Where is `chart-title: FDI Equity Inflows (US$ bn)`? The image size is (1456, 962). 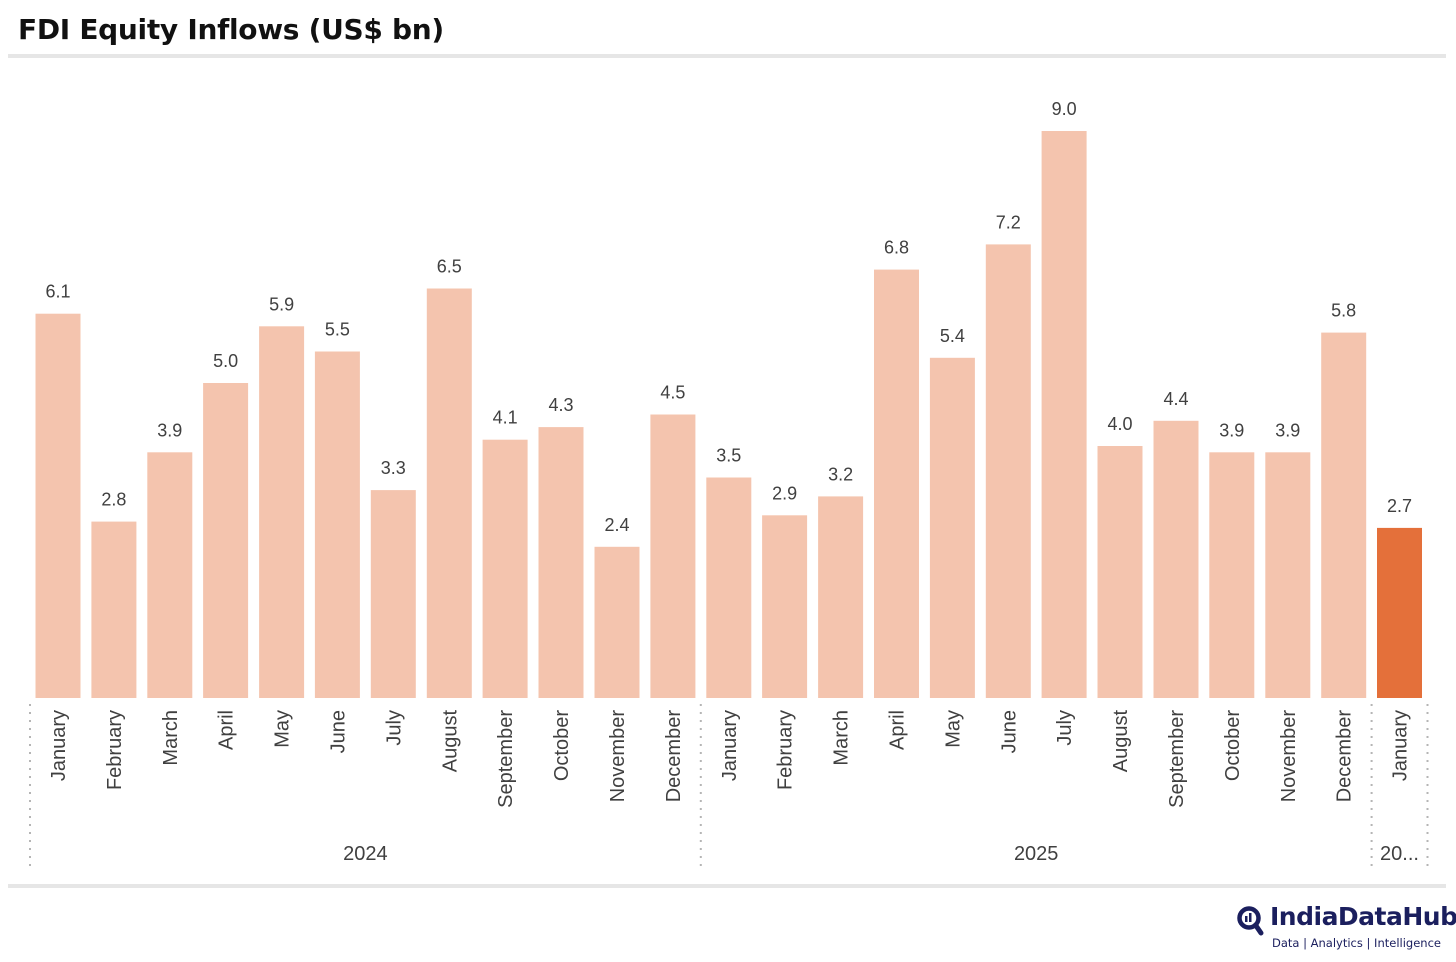
chart-title: FDI Equity Inflows (US$ bn) is located at coordinates (231, 29).